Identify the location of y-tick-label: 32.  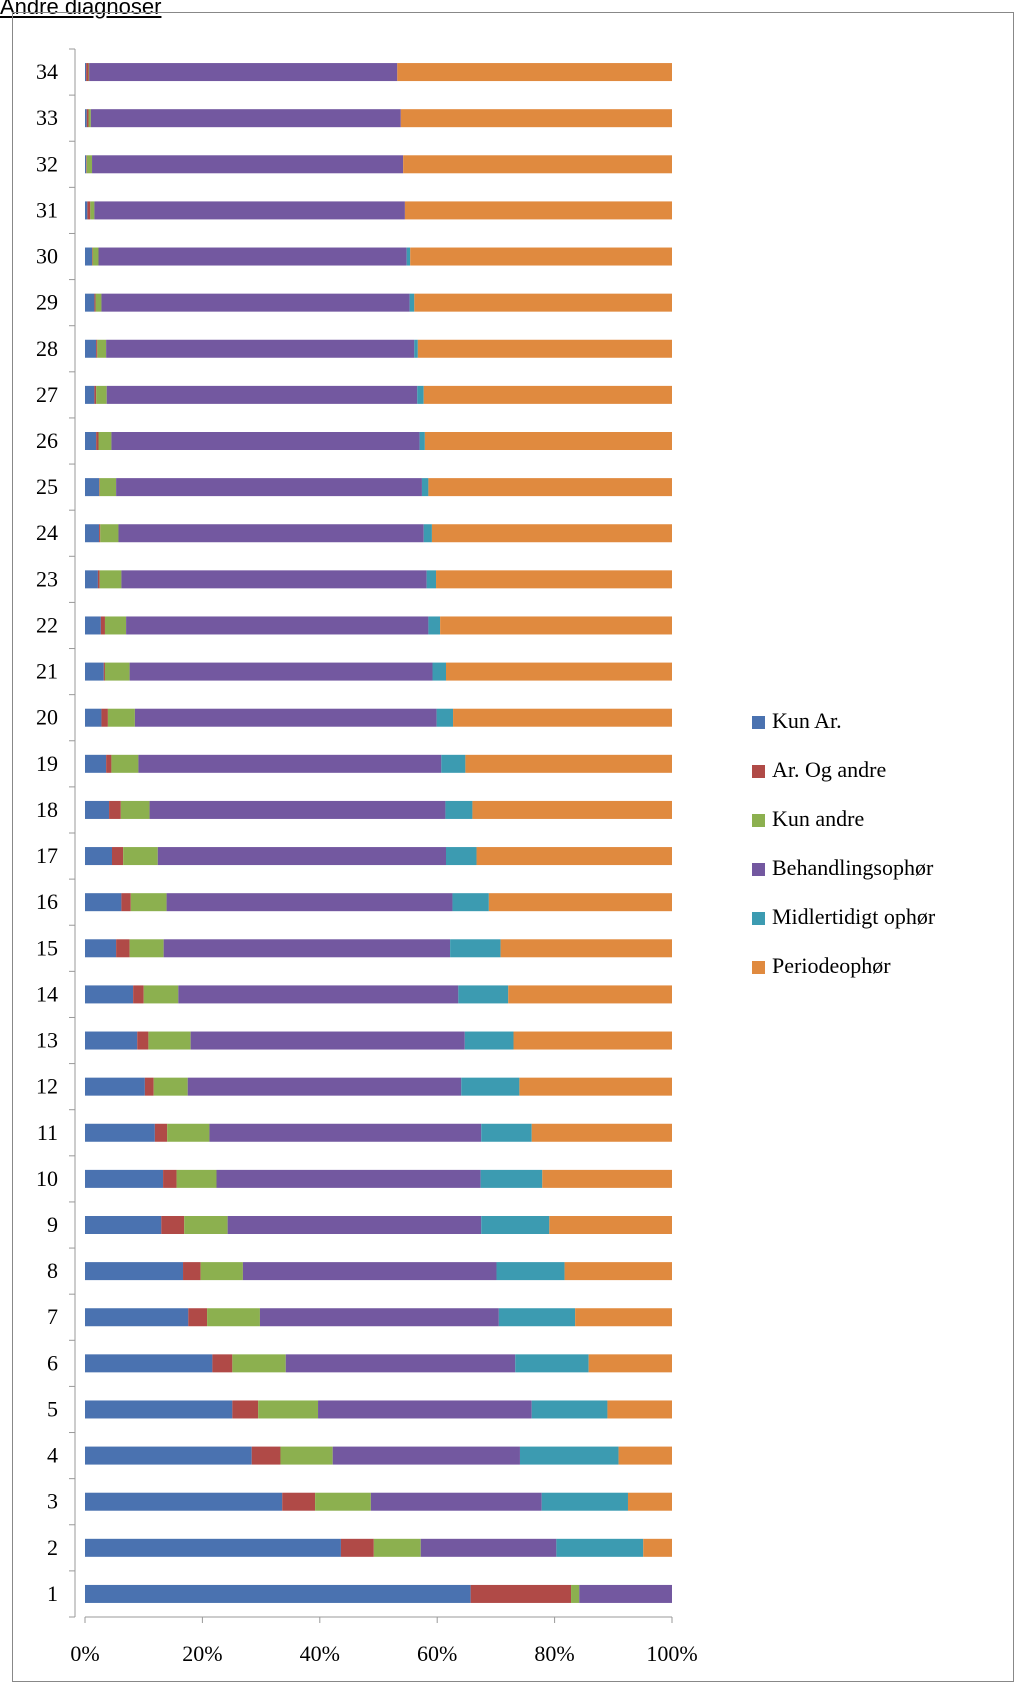
(47, 163).